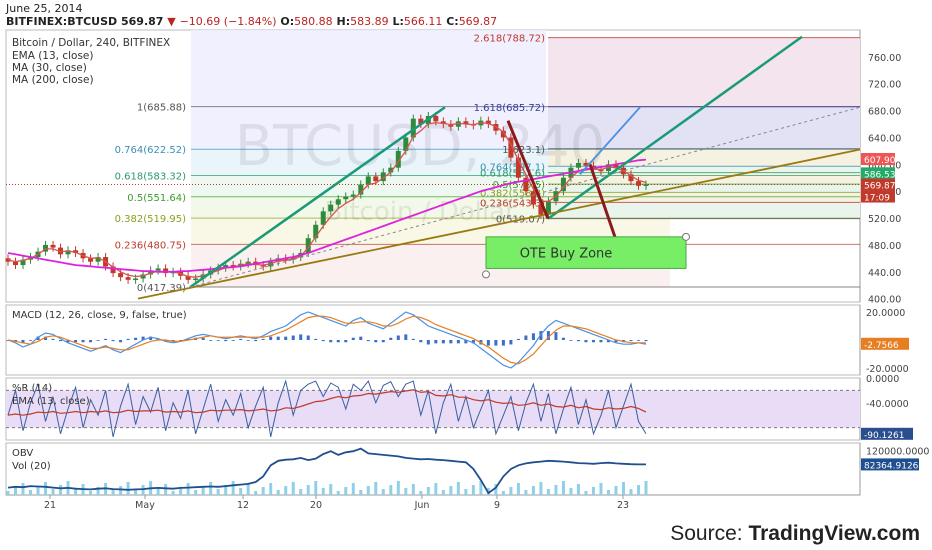  I want to click on open-value: 580.88, so click(313, 21).